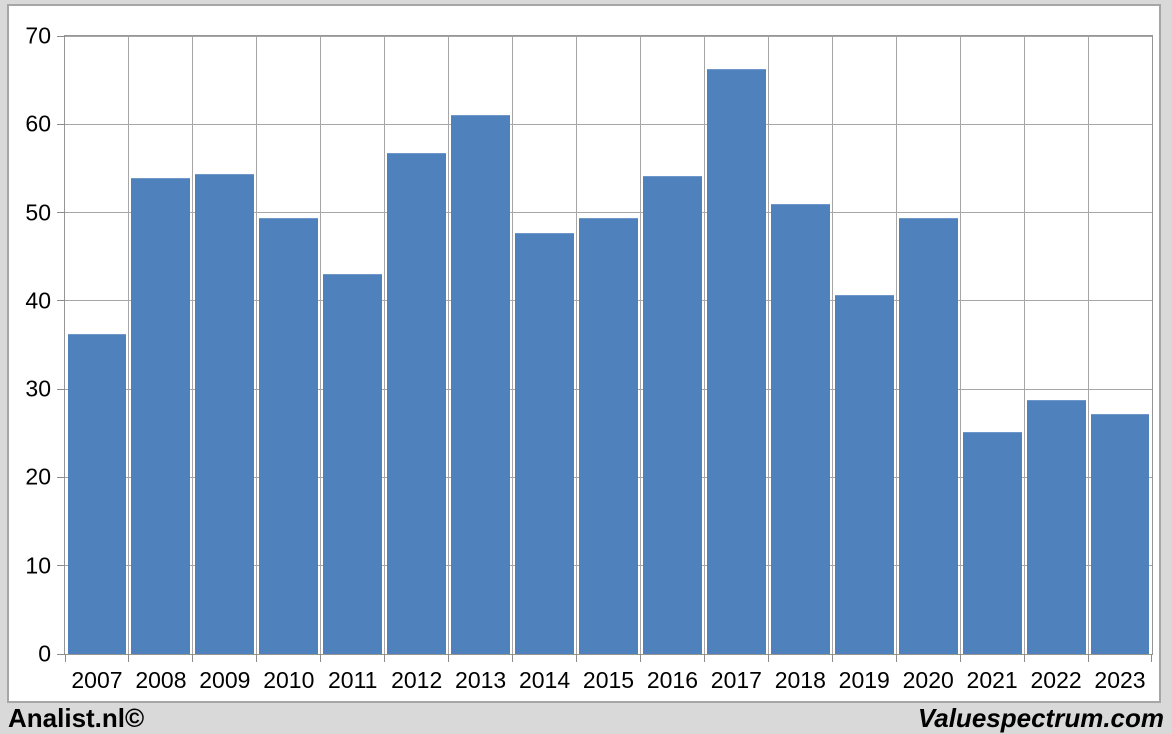 This screenshot has width=1172, height=734. I want to click on xtick-label-2016: 2016, so click(672, 680).